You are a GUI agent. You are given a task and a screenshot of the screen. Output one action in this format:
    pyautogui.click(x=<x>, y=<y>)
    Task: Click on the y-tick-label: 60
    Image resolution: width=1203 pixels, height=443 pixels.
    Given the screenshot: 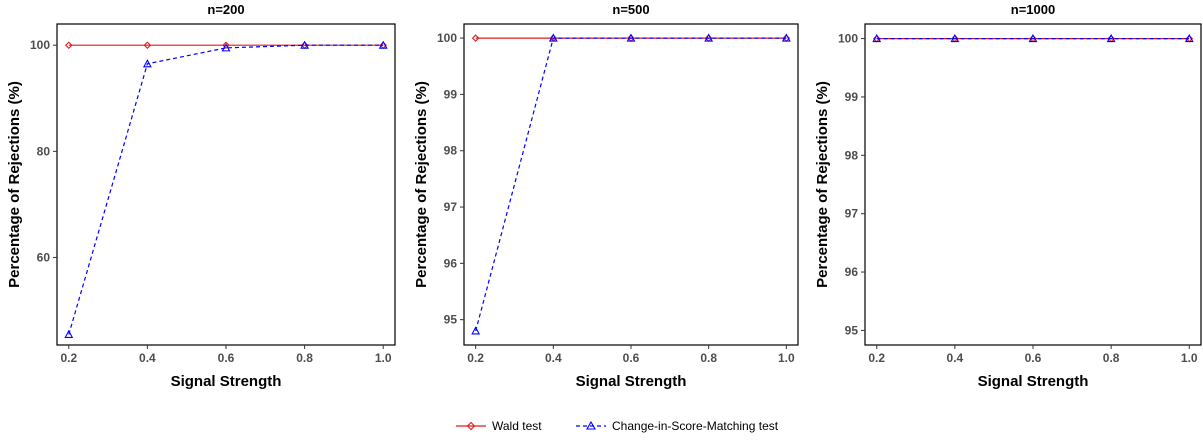 What is the action you would take?
    pyautogui.click(x=44, y=257)
    